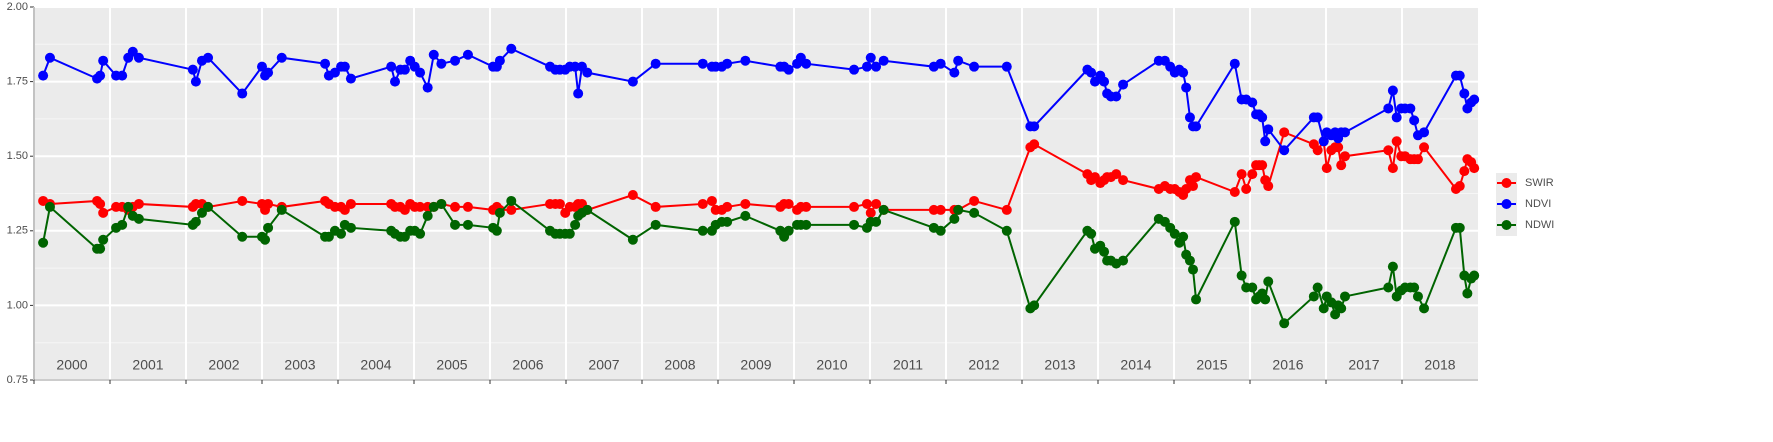 Image resolution: width=1773 pixels, height=442 pixels. What do you see at coordinates (1539, 183) in the screenshot?
I see `legend-label: SWIR` at bounding box center [1539, 183].